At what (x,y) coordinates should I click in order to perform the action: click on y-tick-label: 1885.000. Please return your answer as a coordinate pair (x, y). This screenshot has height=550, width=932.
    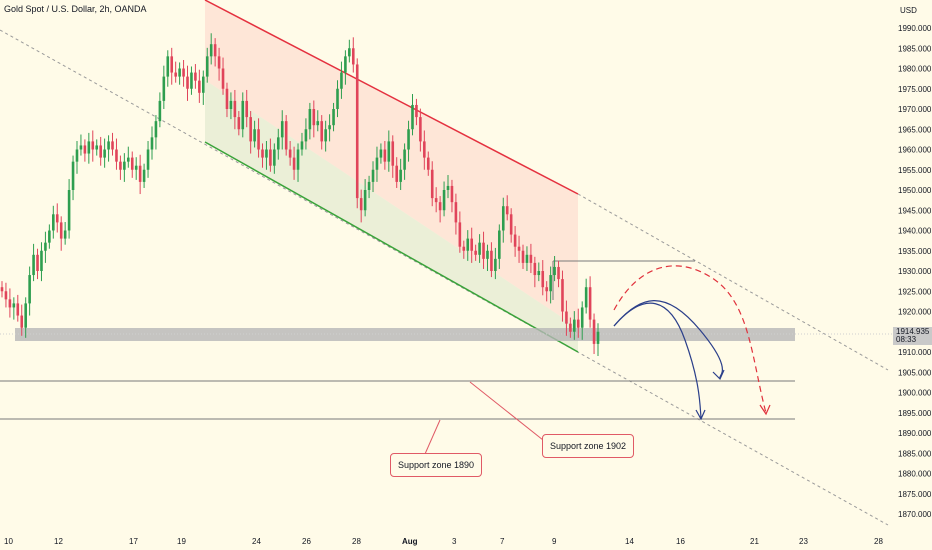
    Looking at the image, I should click on (915, 453).